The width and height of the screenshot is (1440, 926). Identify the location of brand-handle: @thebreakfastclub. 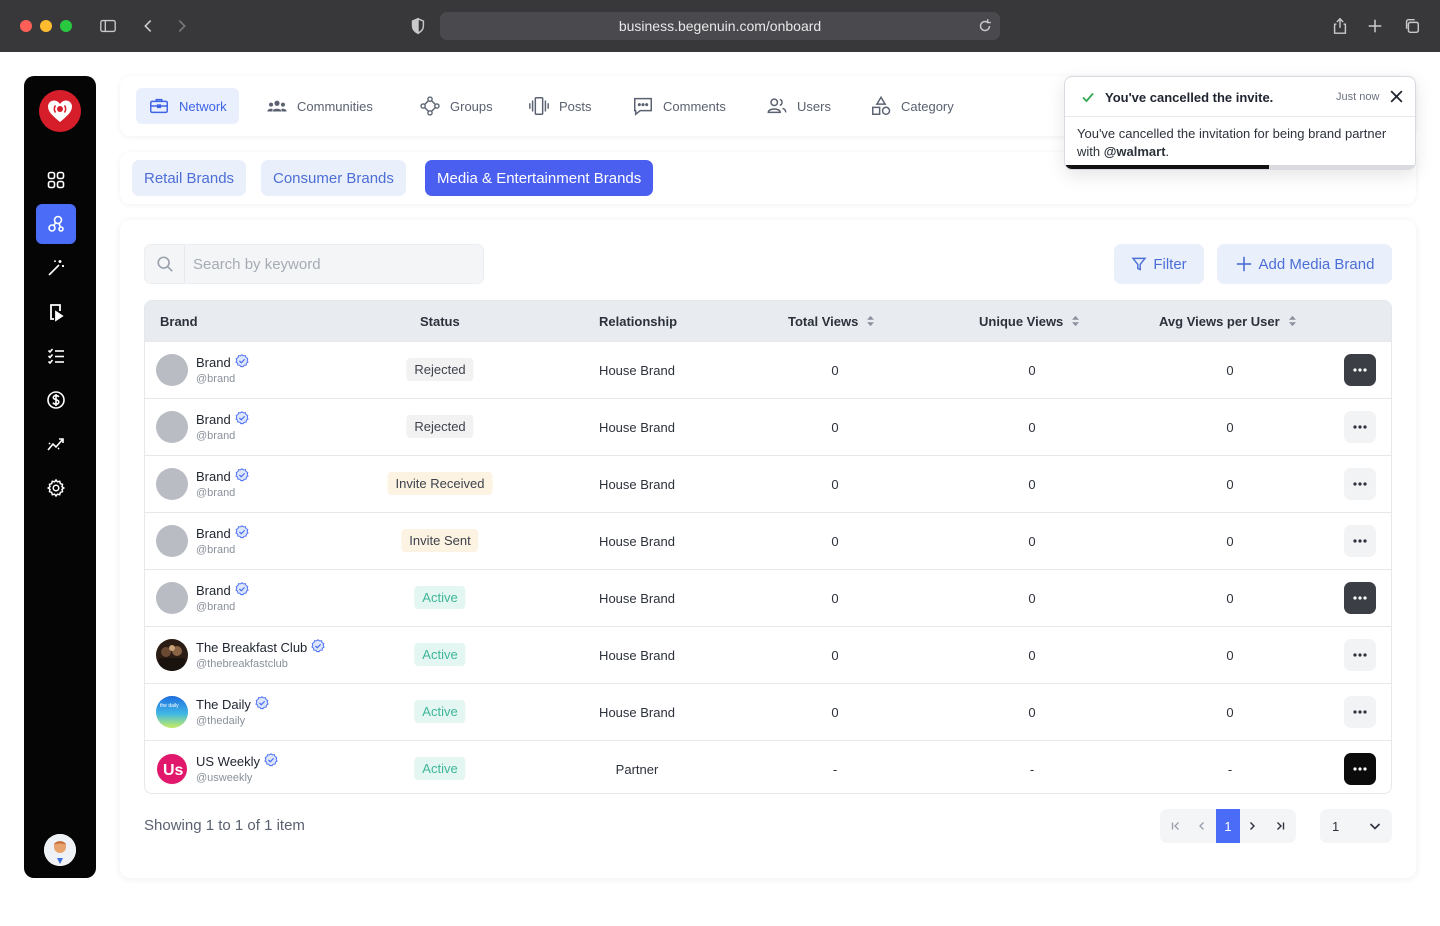
(242, 664).